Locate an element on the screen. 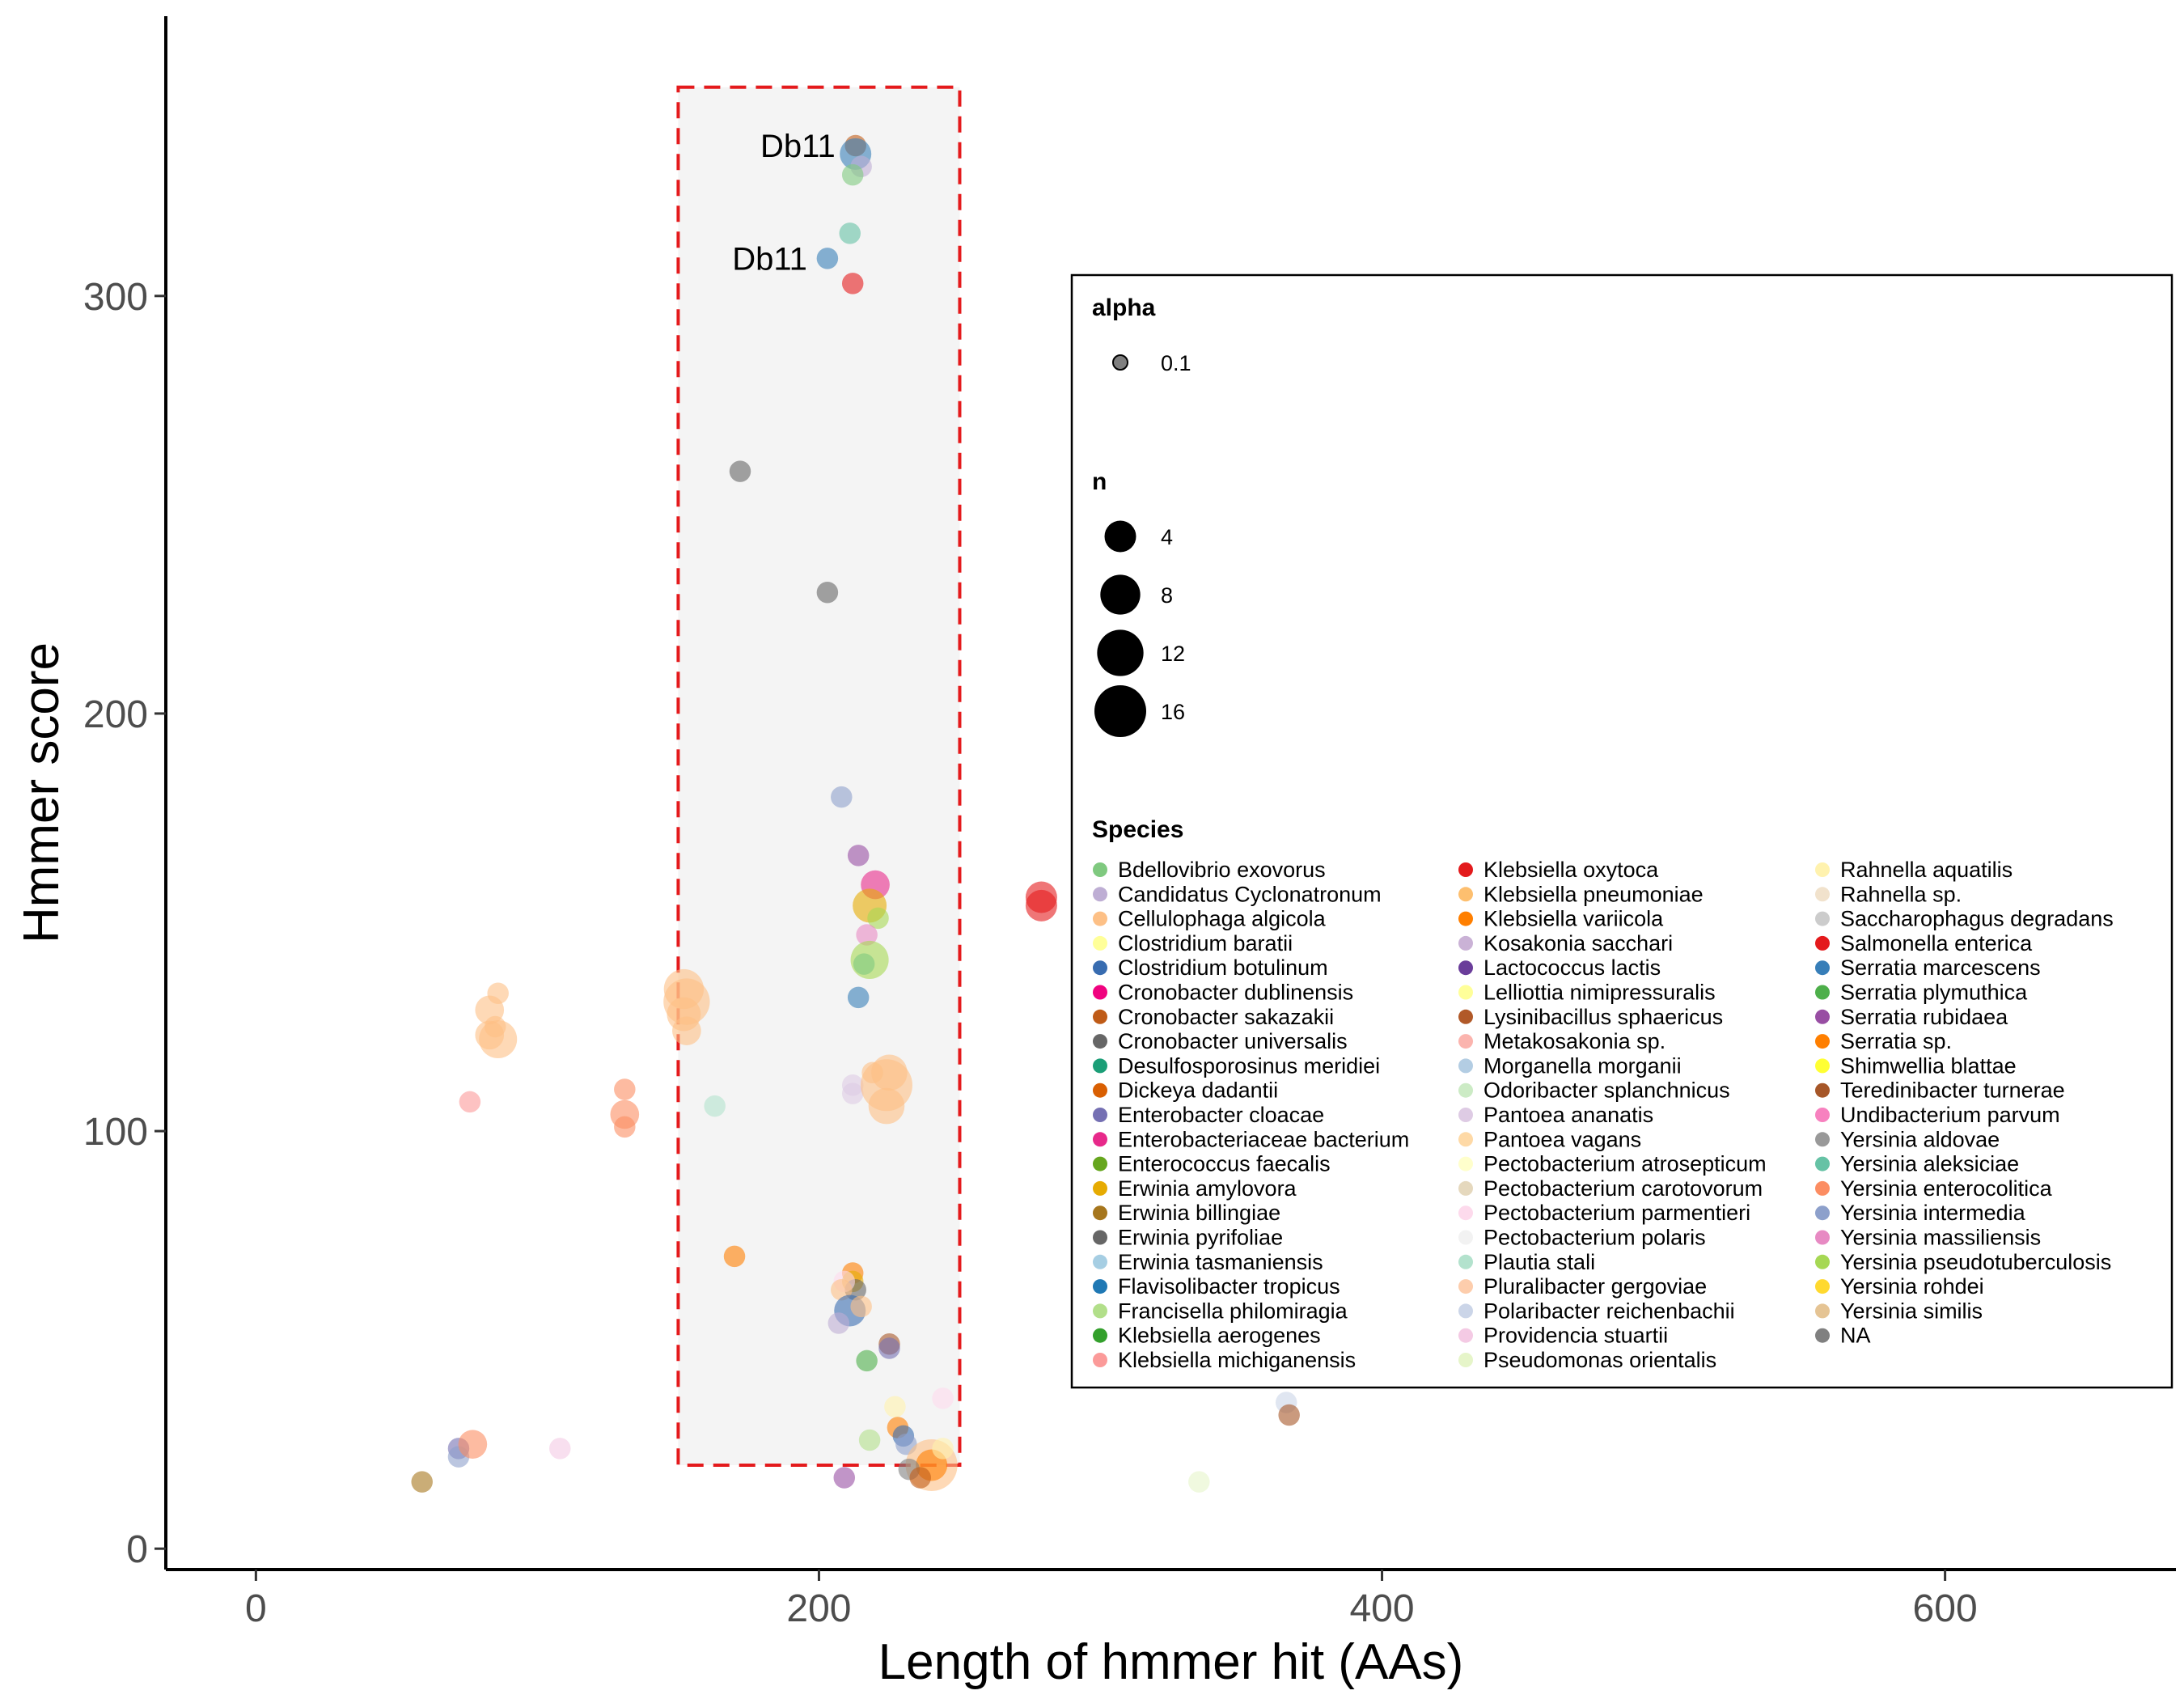 This screenshot has width=2184, height=1699. annotation-layer: Db11 Db11 is located at coordinates (783, 203).